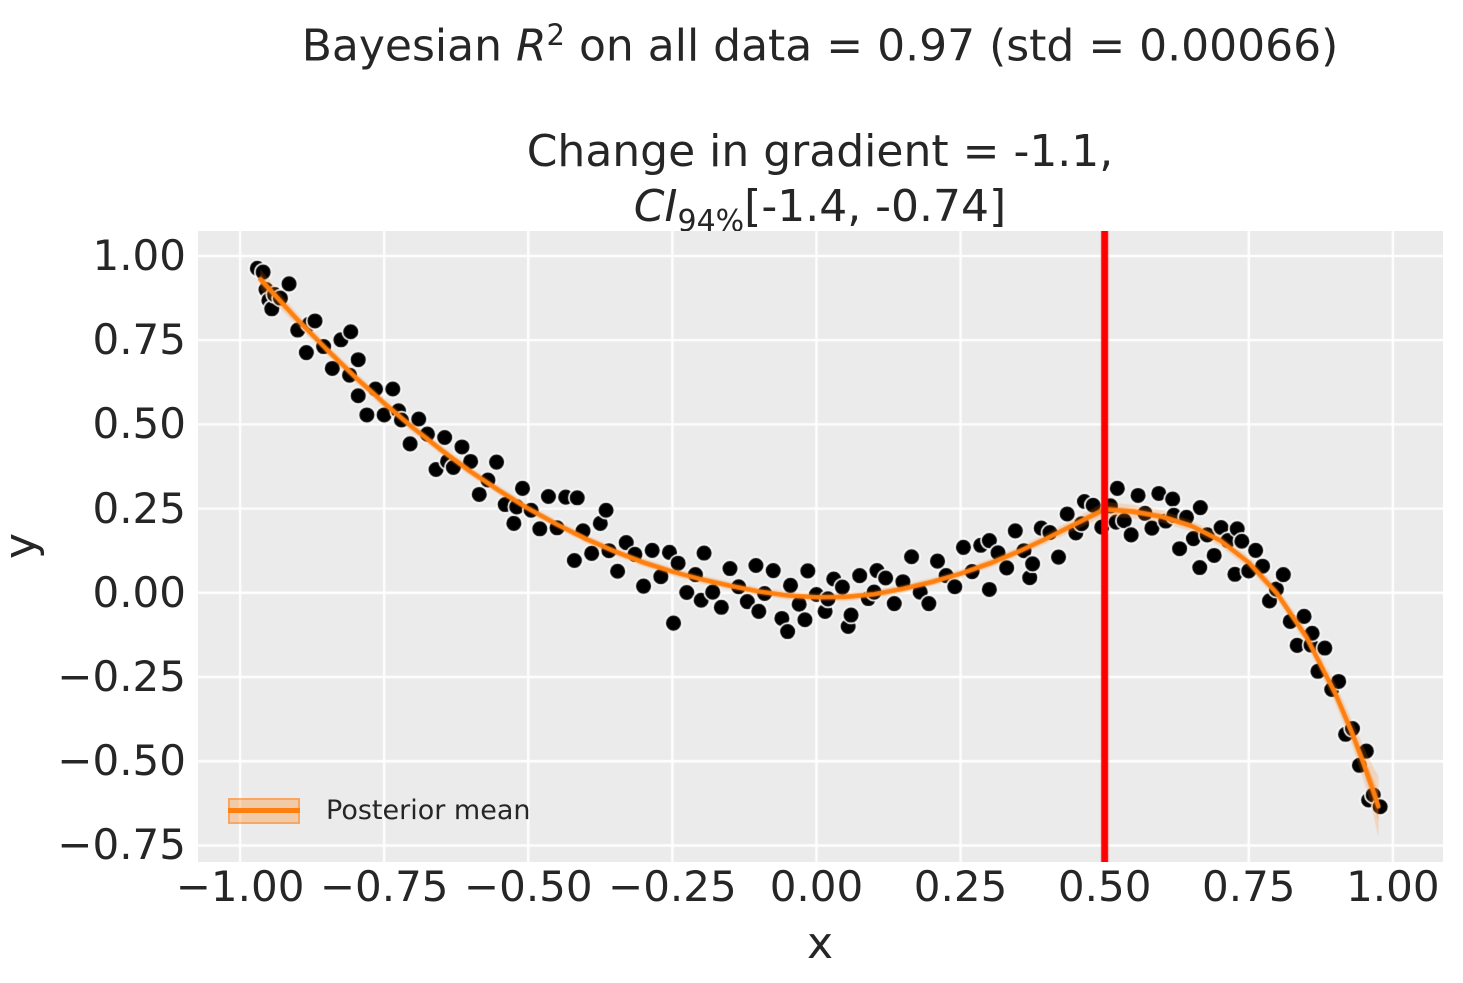 Image resolution: width=1463 pixels, height=983 pixels. What do you see at coordinates (121, 845) in the screenshot?
I see `y-tick-label: −0.75` at bounding box center [121, 845].